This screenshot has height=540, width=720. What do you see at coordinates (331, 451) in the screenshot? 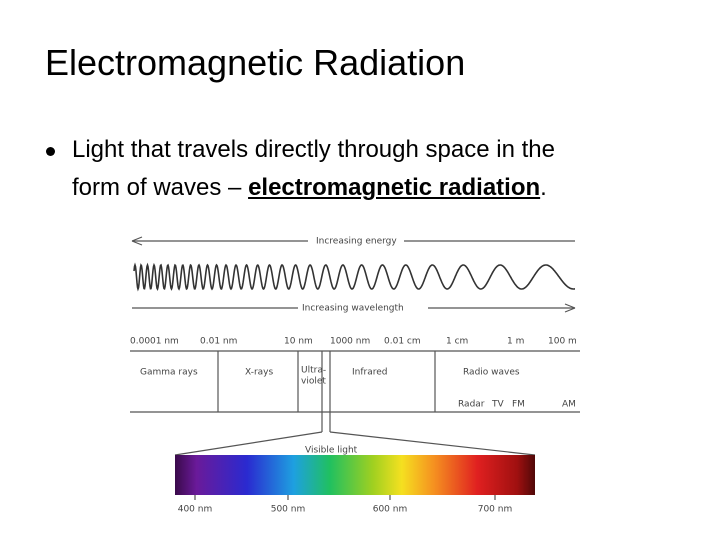
I see `visible-label: Visible light` at bounding box center [331, 451].